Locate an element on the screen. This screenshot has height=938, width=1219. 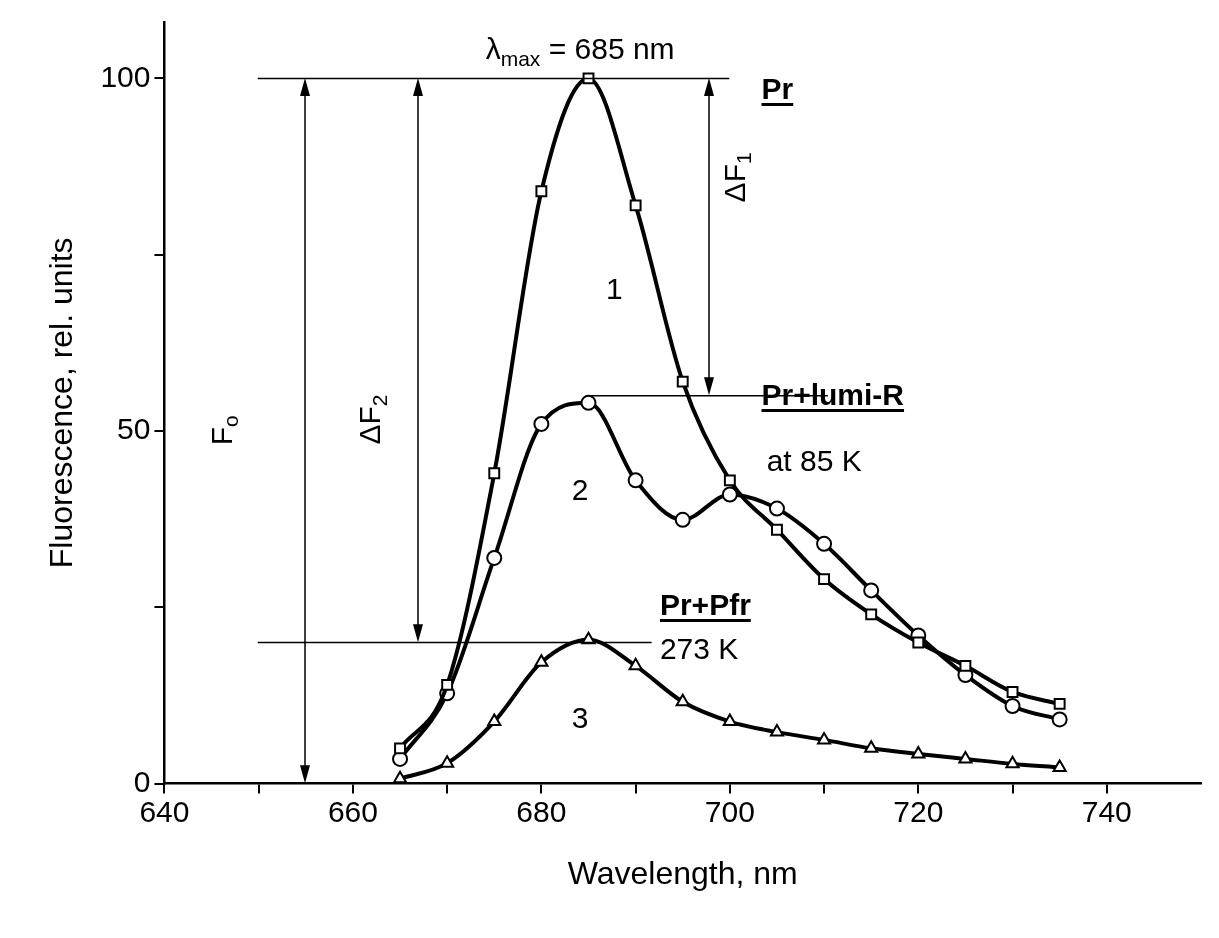
annotation: 2 is located at coordinates (580, 490).